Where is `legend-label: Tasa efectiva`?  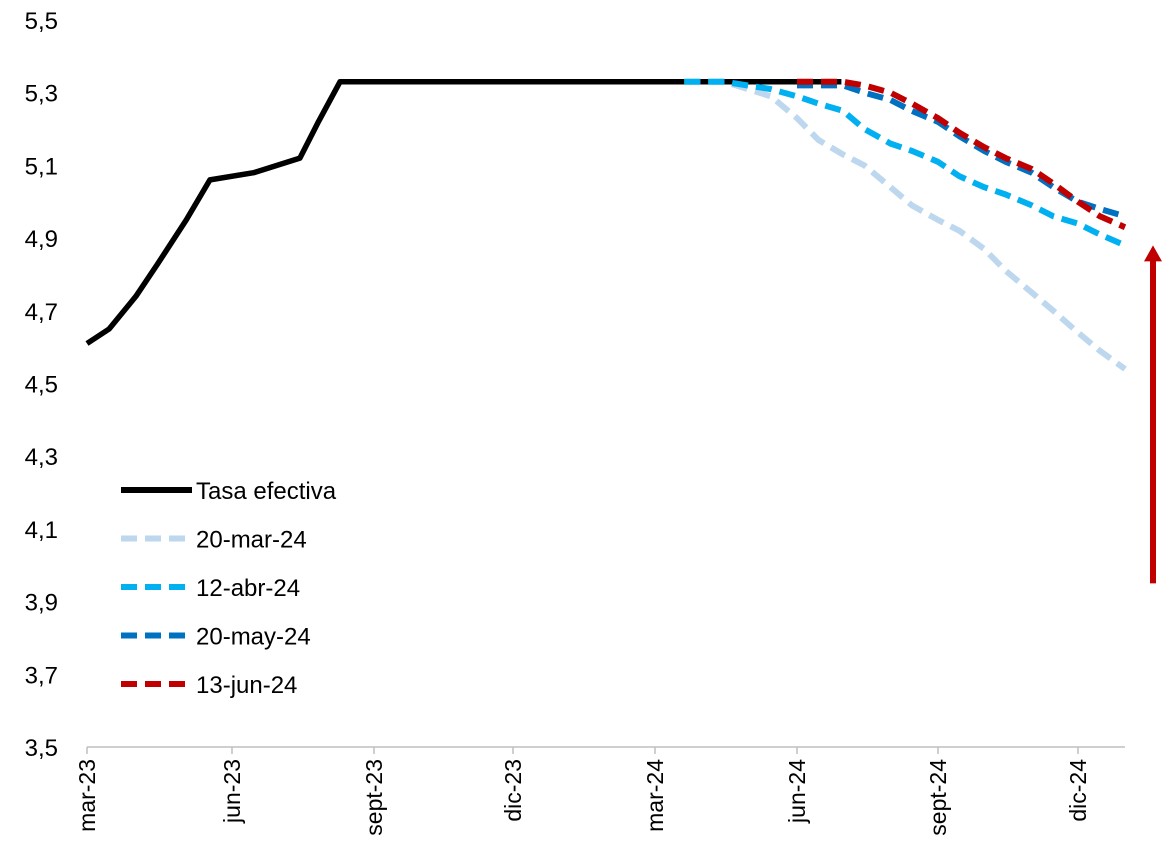
legend-label: Tasa efectiva is located at coordinates (266, 491).